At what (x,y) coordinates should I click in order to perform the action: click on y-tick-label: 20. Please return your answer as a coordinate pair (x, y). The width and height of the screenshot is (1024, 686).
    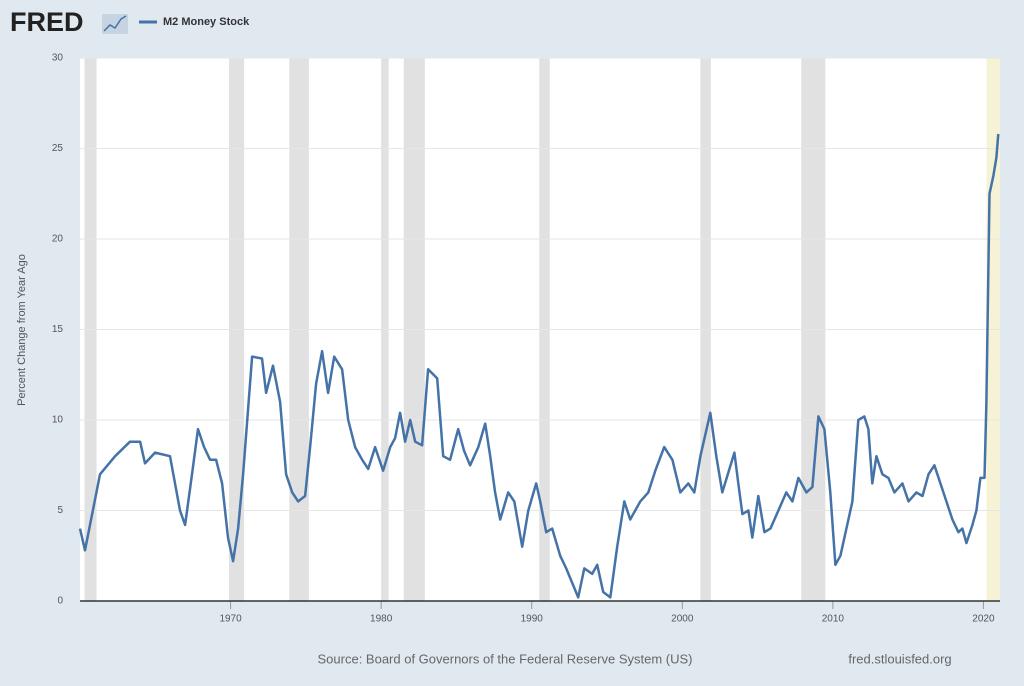
    Looking at the image, I should click on (58, 239).